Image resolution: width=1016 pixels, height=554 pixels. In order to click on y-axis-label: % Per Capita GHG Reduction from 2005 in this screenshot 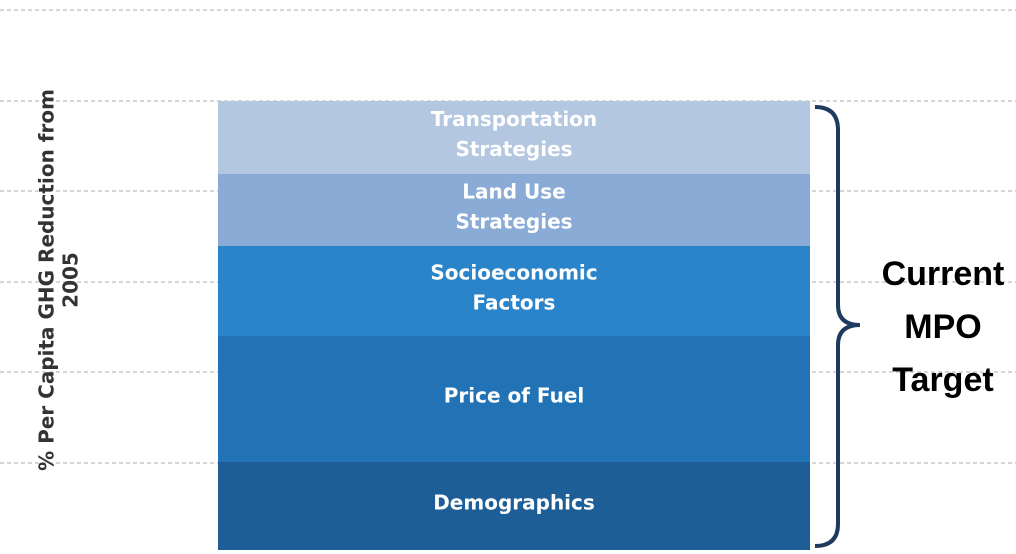, I will do `click(59, 280)`.